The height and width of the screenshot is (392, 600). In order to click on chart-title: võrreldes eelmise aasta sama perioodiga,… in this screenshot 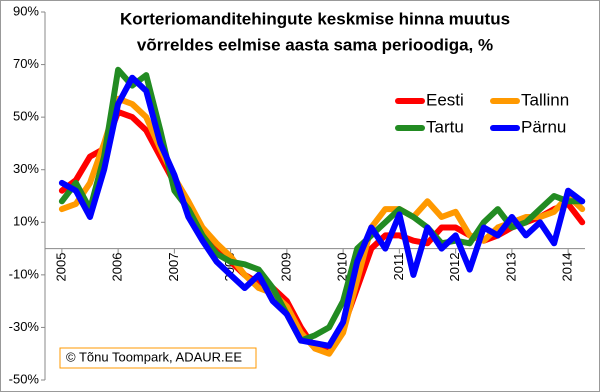, I will do `click(315, 44)`.